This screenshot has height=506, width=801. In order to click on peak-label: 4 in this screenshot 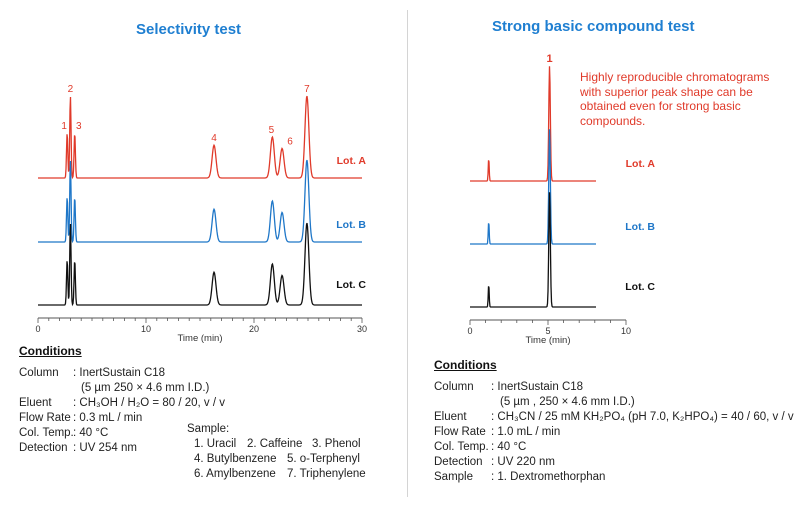, I will do `click(214, 138)`.